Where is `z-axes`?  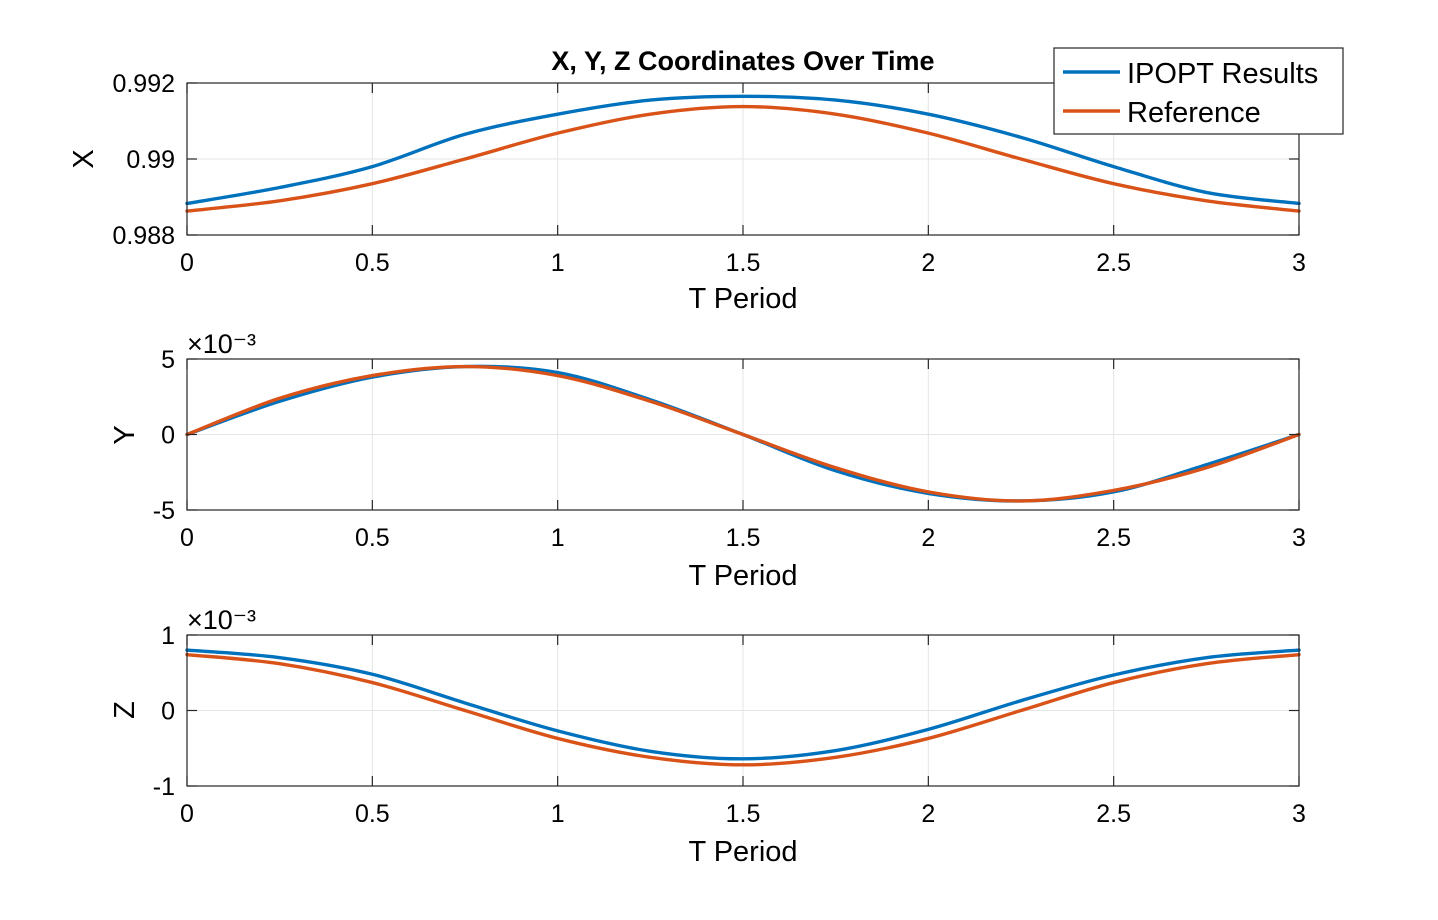 z-axes is located at coordinates (743, 710).